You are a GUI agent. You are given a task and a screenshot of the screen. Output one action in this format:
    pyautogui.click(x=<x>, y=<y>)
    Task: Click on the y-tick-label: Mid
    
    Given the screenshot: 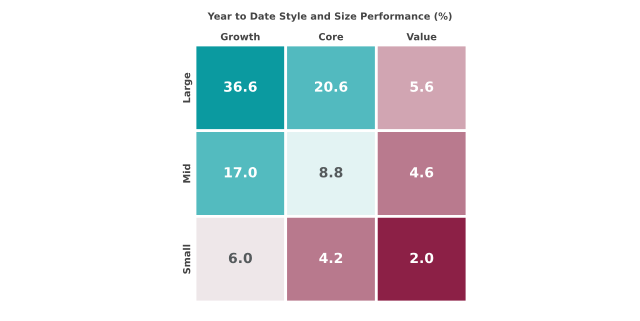 What is the action you would take?
    pyautogui.click(x=186, y=173)
    